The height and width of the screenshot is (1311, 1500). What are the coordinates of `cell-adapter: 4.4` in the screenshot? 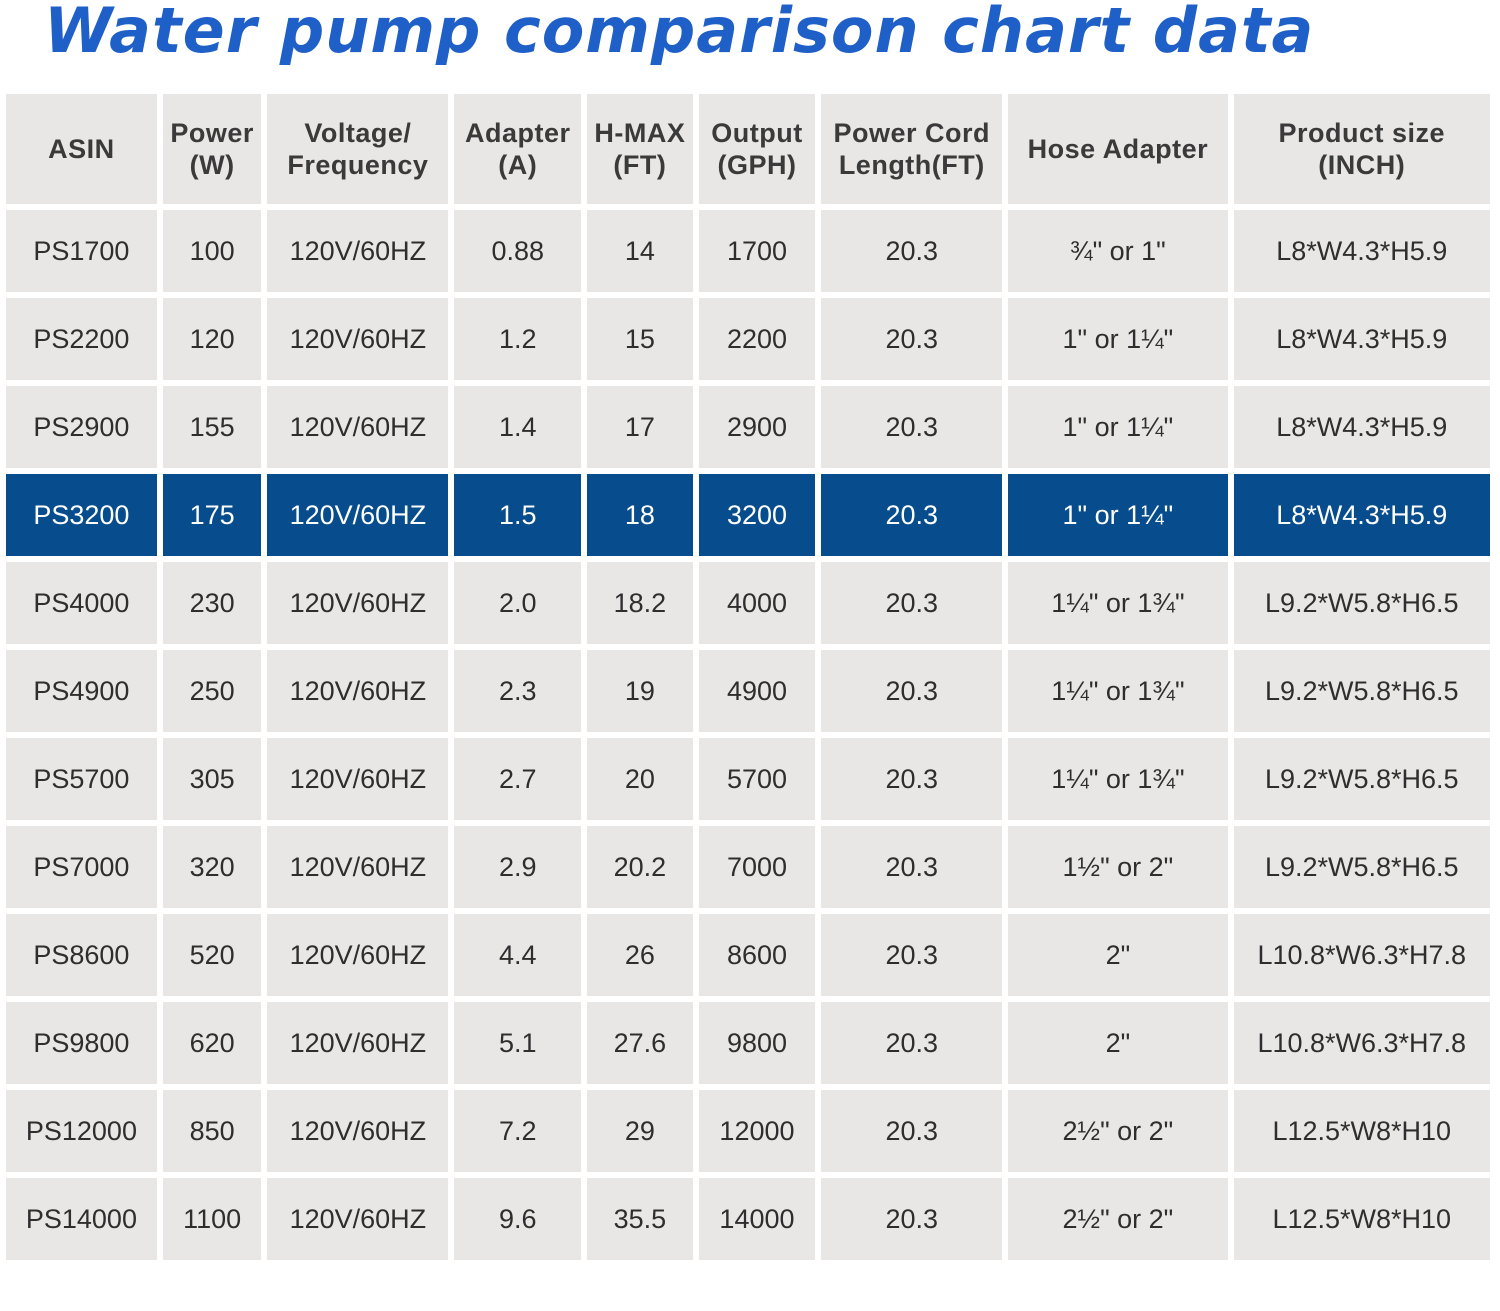 It's located at (518, 955).